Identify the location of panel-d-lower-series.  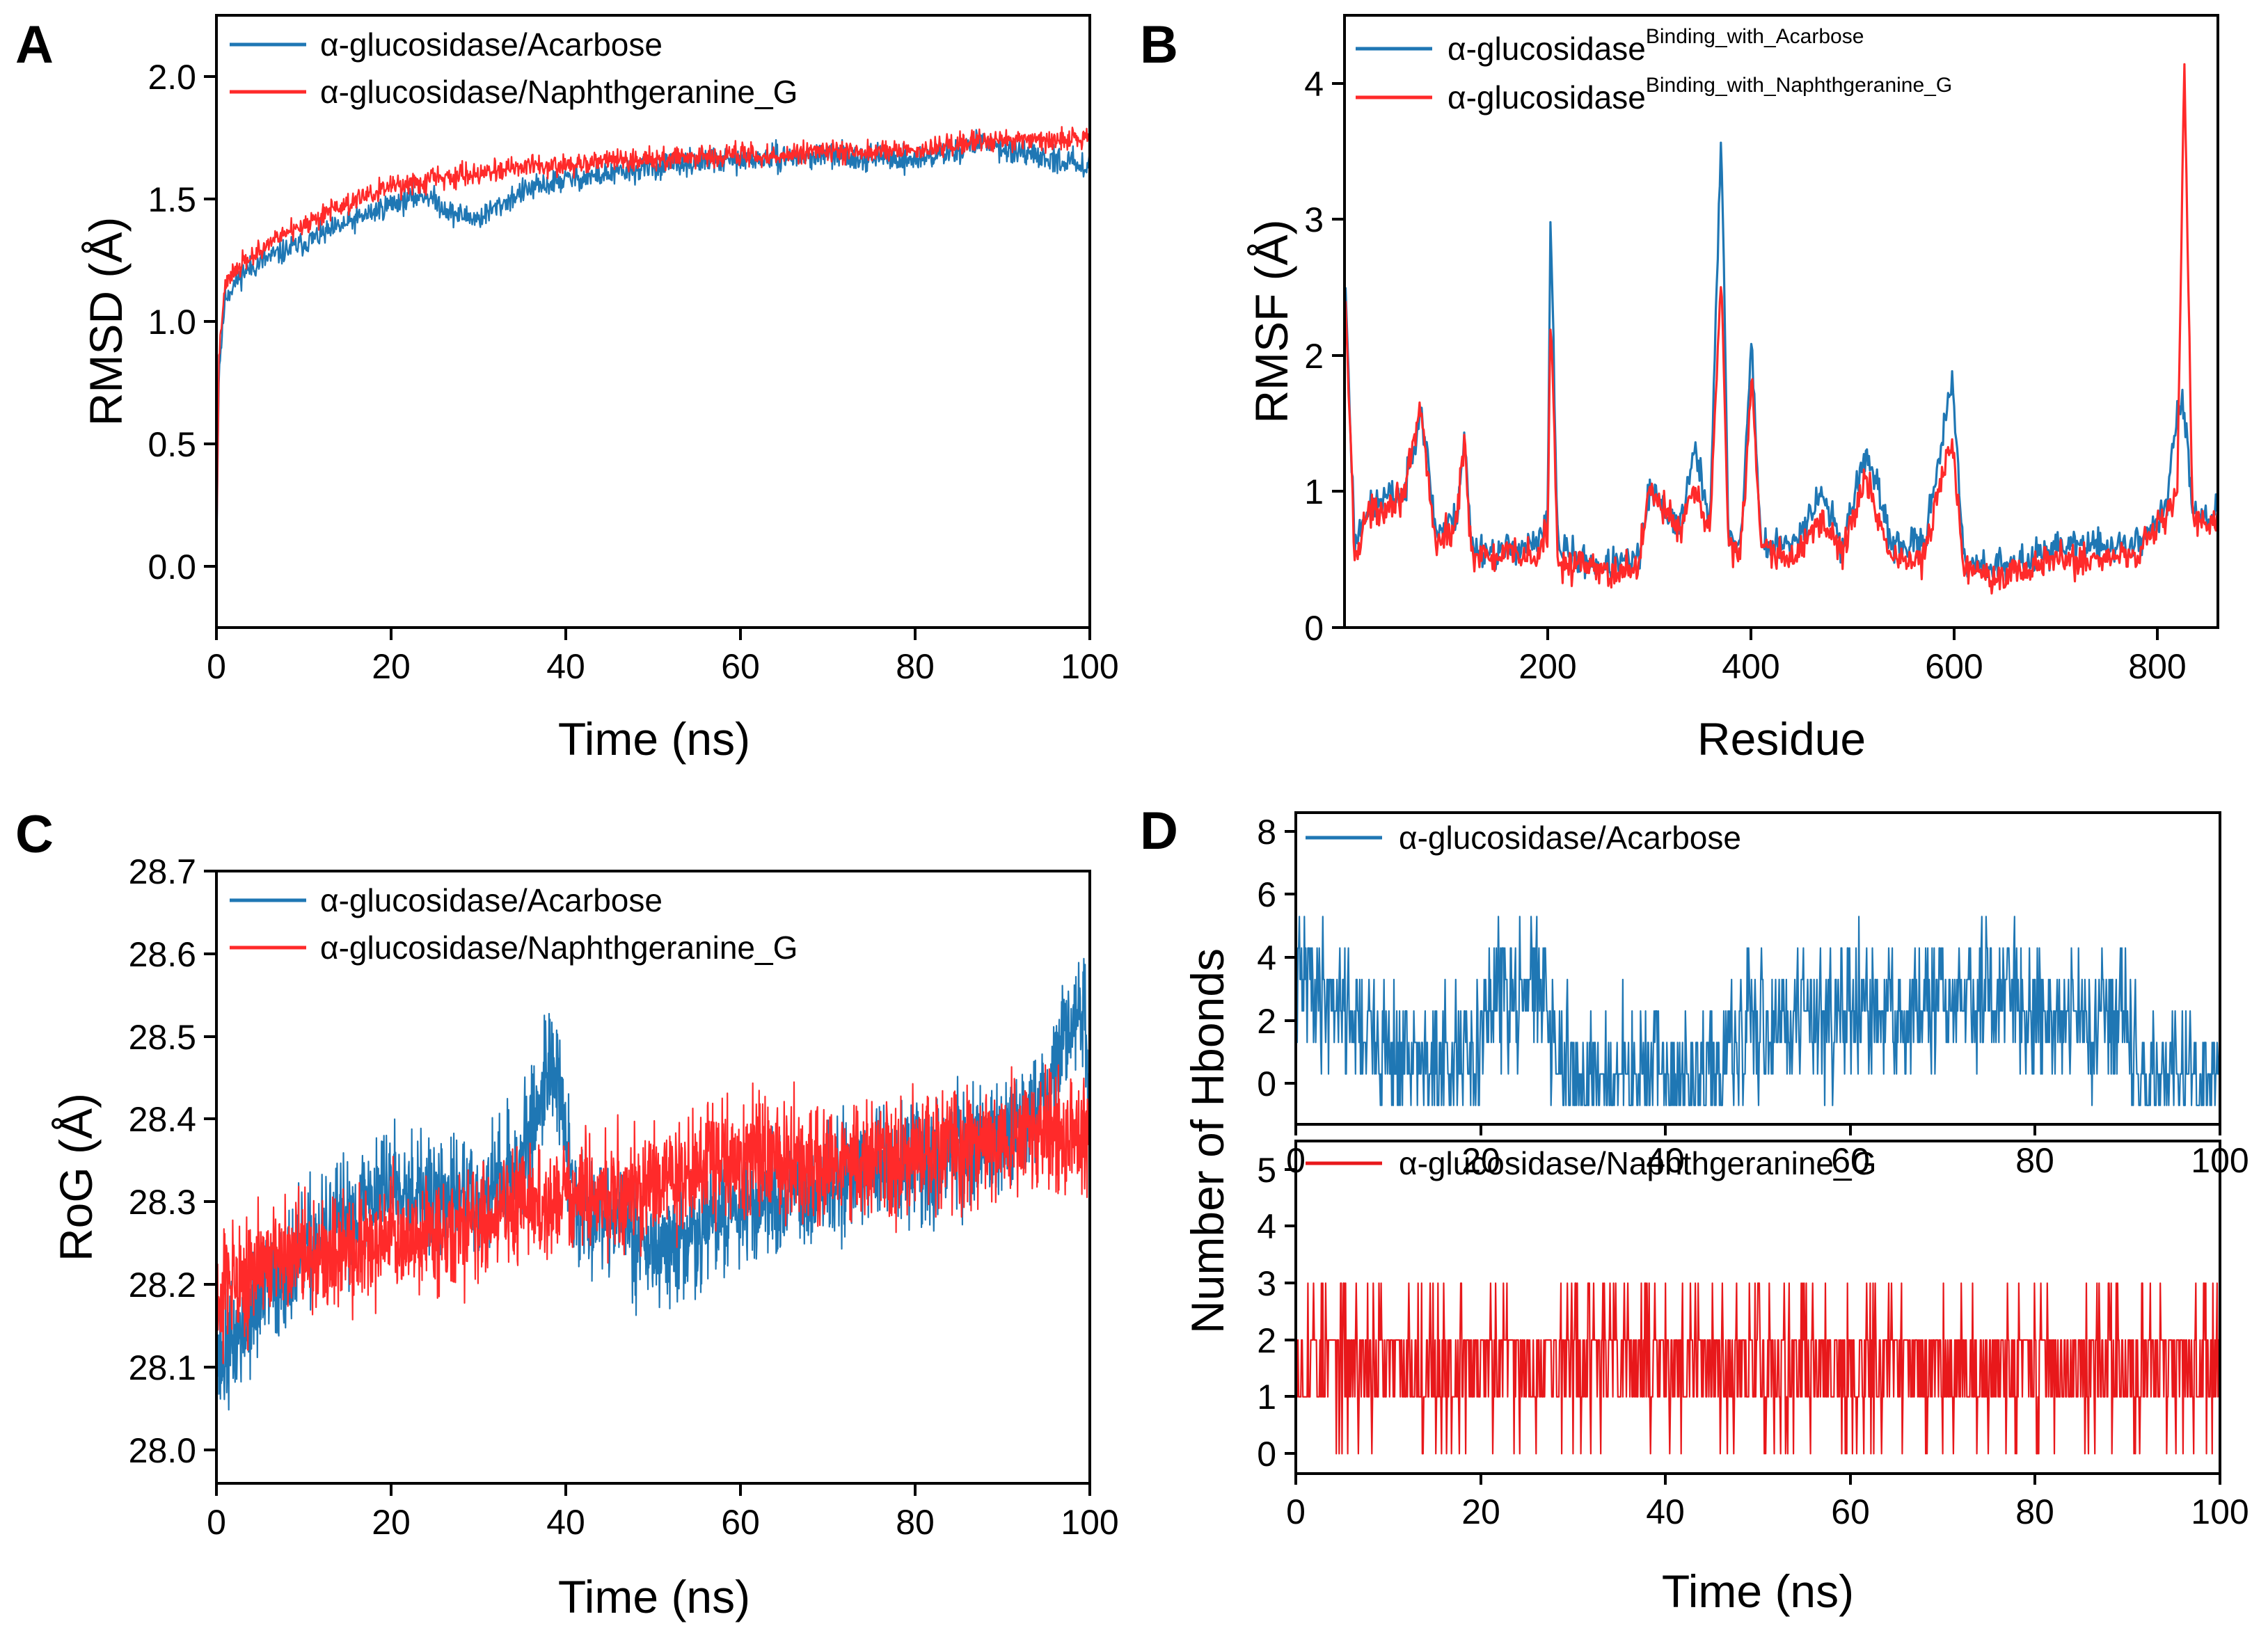
(1758, 1368).